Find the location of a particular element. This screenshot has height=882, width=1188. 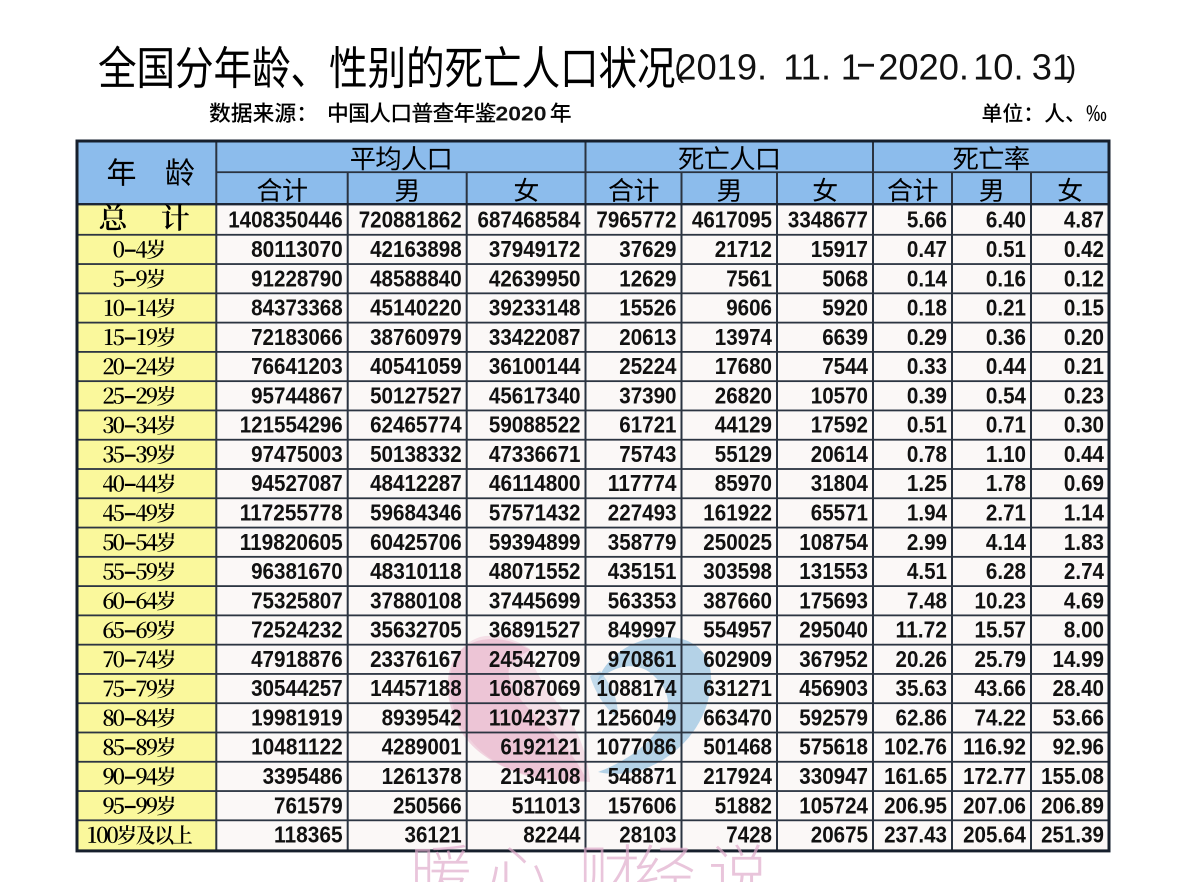

svg-text: 53.66 is located at coordinates (1079, 718).